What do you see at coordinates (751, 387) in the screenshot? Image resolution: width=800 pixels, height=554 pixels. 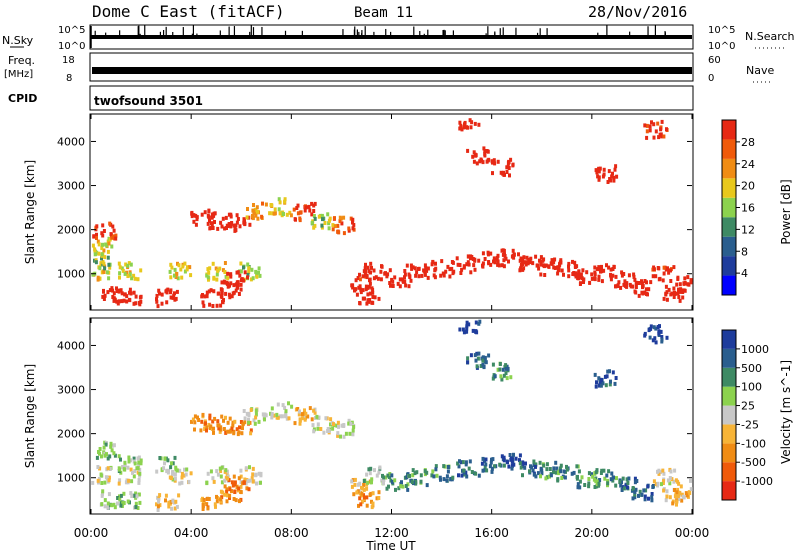 I see `velocity-colorbar-tick-label: 100` at bounding box center [751, 387].